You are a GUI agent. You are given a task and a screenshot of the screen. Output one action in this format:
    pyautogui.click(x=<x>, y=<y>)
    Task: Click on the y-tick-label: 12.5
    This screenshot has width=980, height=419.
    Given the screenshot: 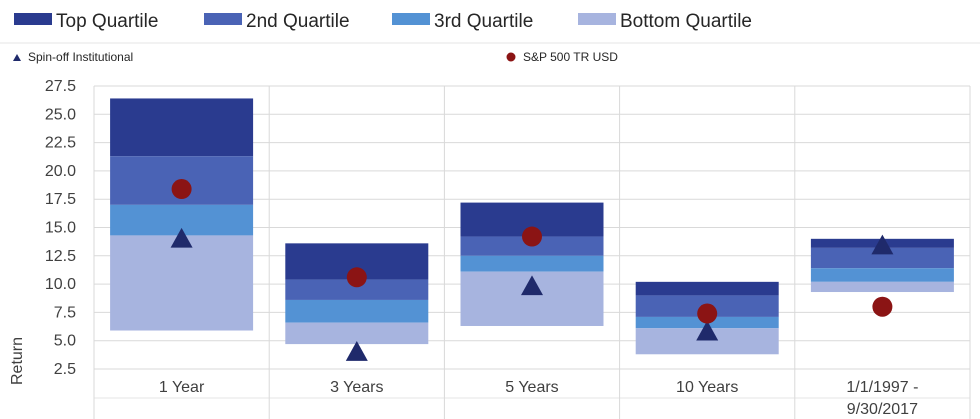 What is the action you would take?
    pyautogui.click(x=60, y=256)
    